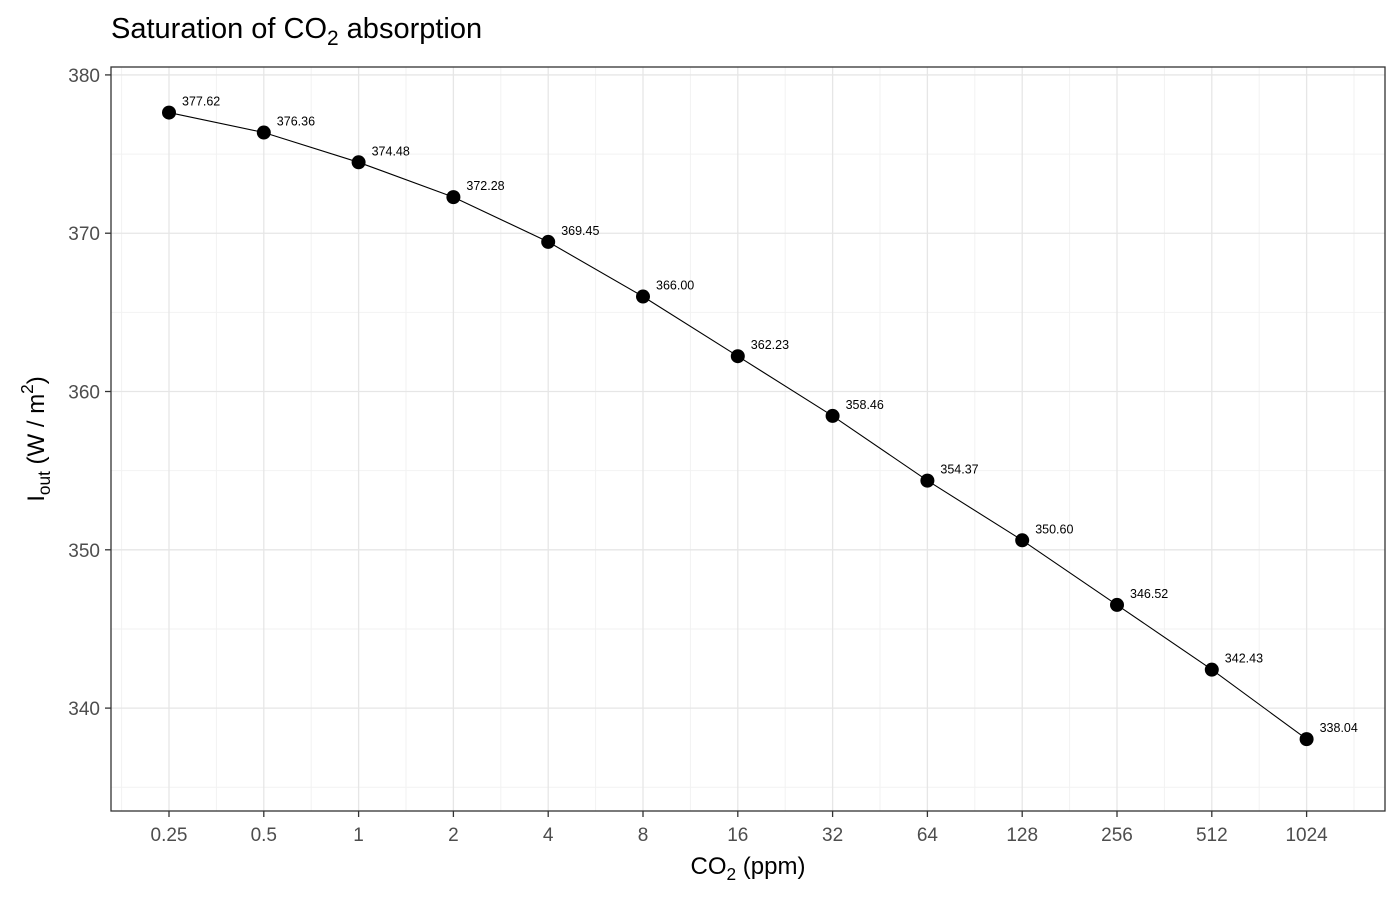 Image resolution: width=1400 pixels, height=905 pixels. What do you see at coordinates (709, 866) in the screenshot?
I see `x-axis-title-main: CO` at bounding box center [709, 866].